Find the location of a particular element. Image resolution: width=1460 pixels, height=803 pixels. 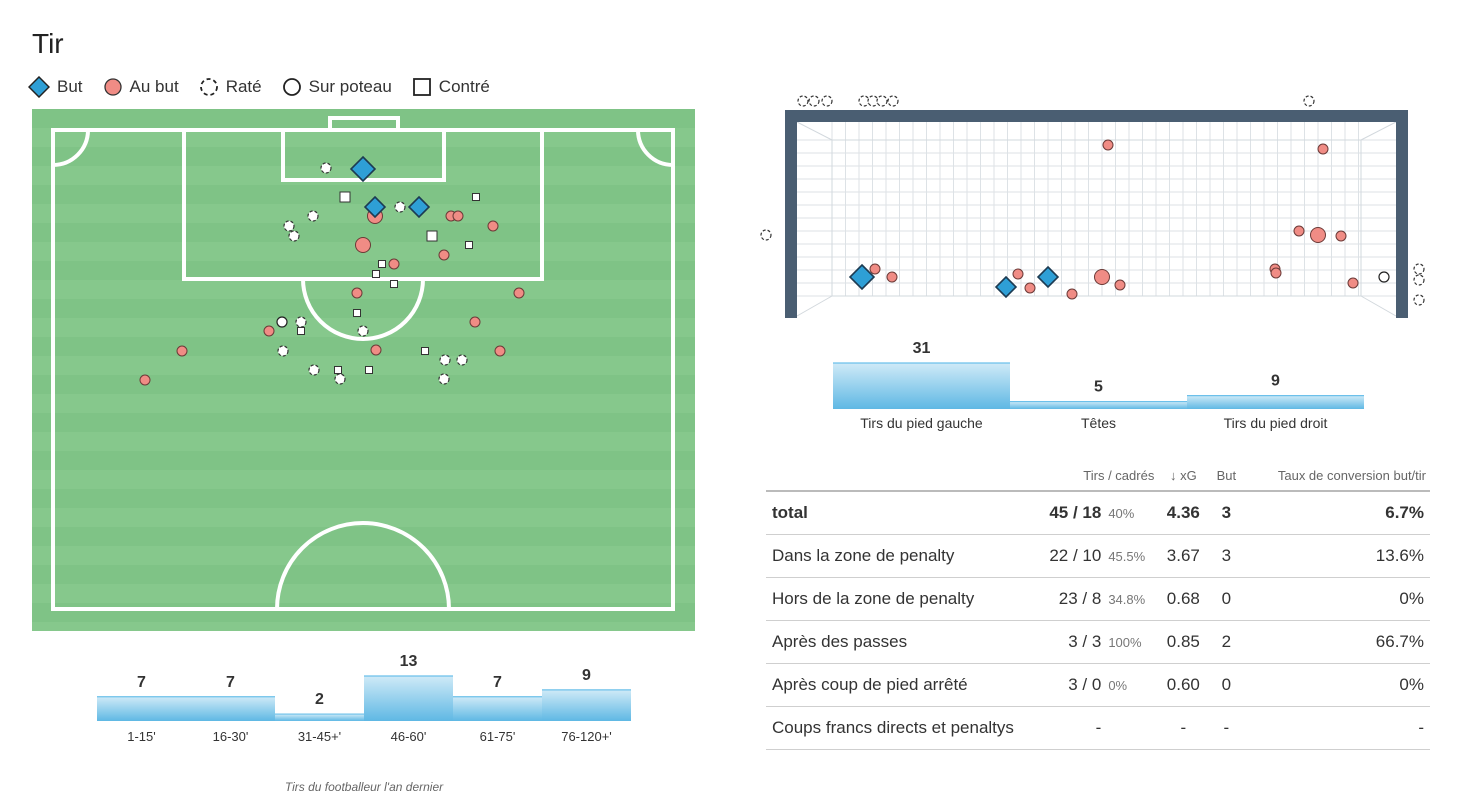

legend-item-post: Sur poteau is located at coordinates (337, 87).